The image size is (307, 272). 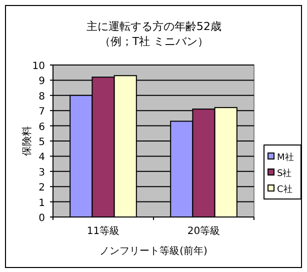 I want to click on y-tick-label: 6, so click(x=41, y=127).